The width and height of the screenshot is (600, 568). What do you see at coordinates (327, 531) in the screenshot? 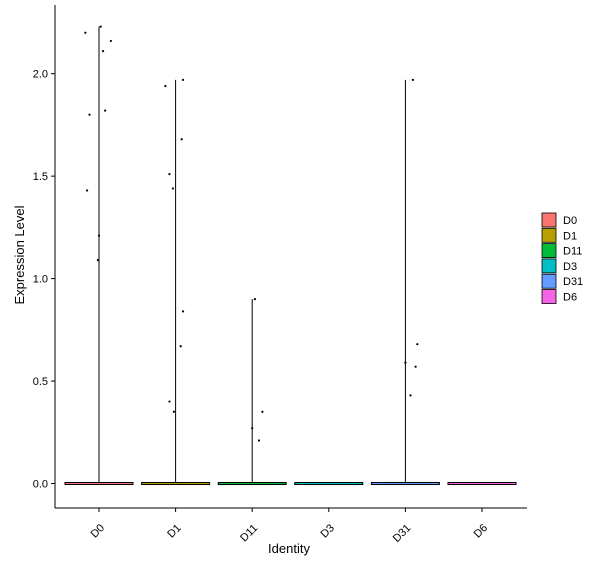
I see `x-tick-label: D3` at bounding box center [327, 531].